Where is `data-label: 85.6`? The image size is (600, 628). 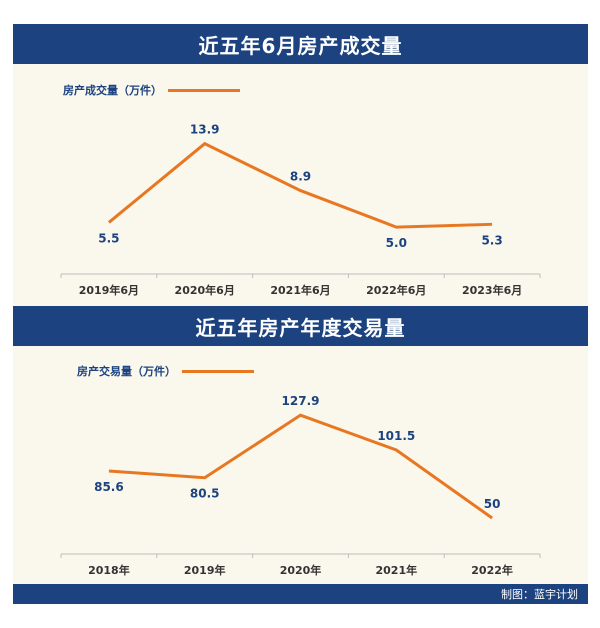 data-label: 85.6 is located at coordinates (109, 487).